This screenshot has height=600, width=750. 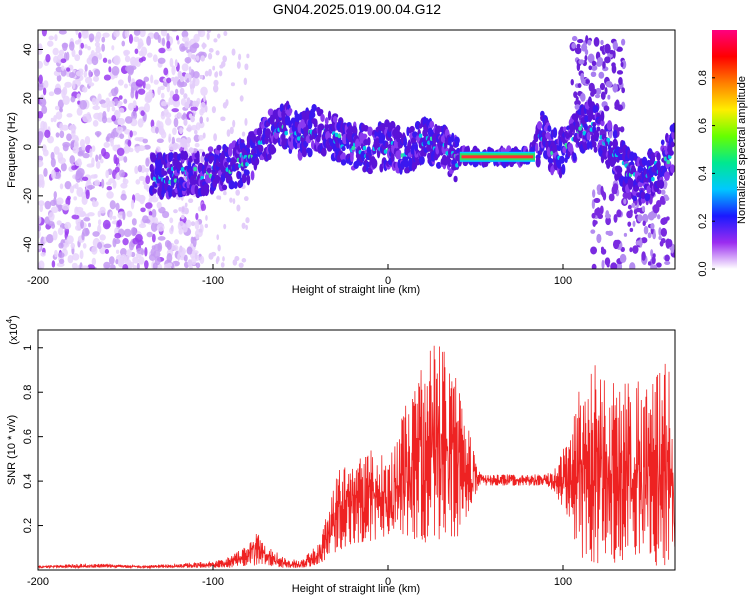 I want to click on colorbar-tick-label: 0.4, so click(x=703, y=173).